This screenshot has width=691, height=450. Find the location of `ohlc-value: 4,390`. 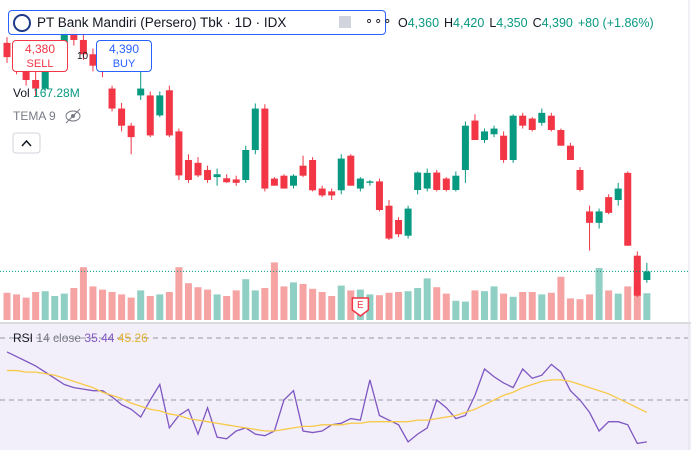

ohlc-value: 4,390 is located at coordinates (557, 23).